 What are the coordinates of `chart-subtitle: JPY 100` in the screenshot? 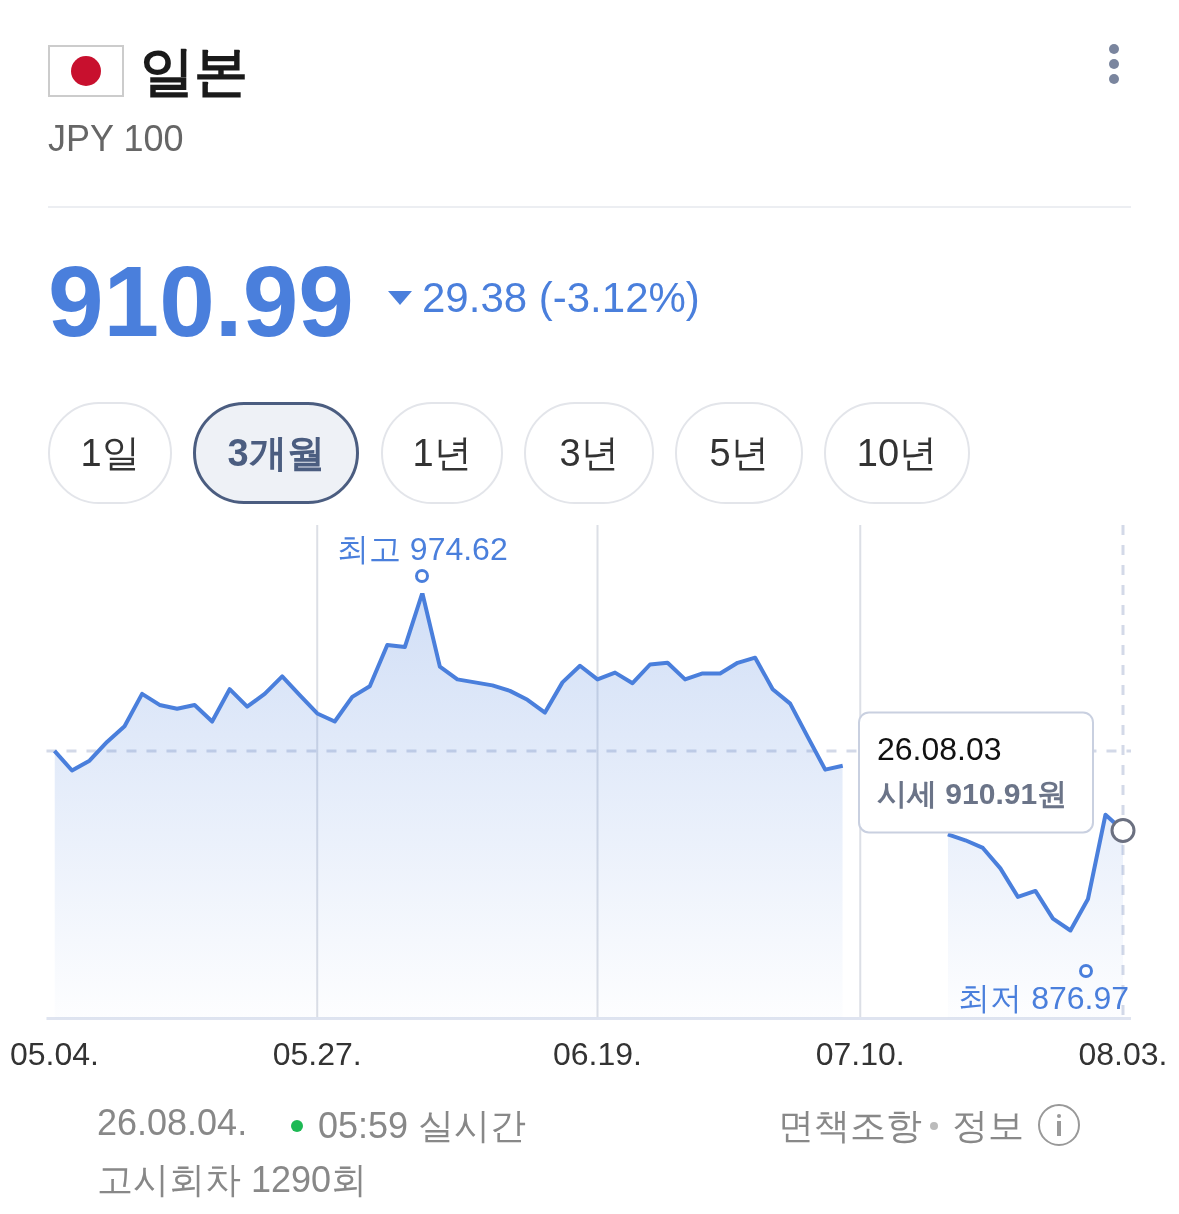 It's located at (116, 139).